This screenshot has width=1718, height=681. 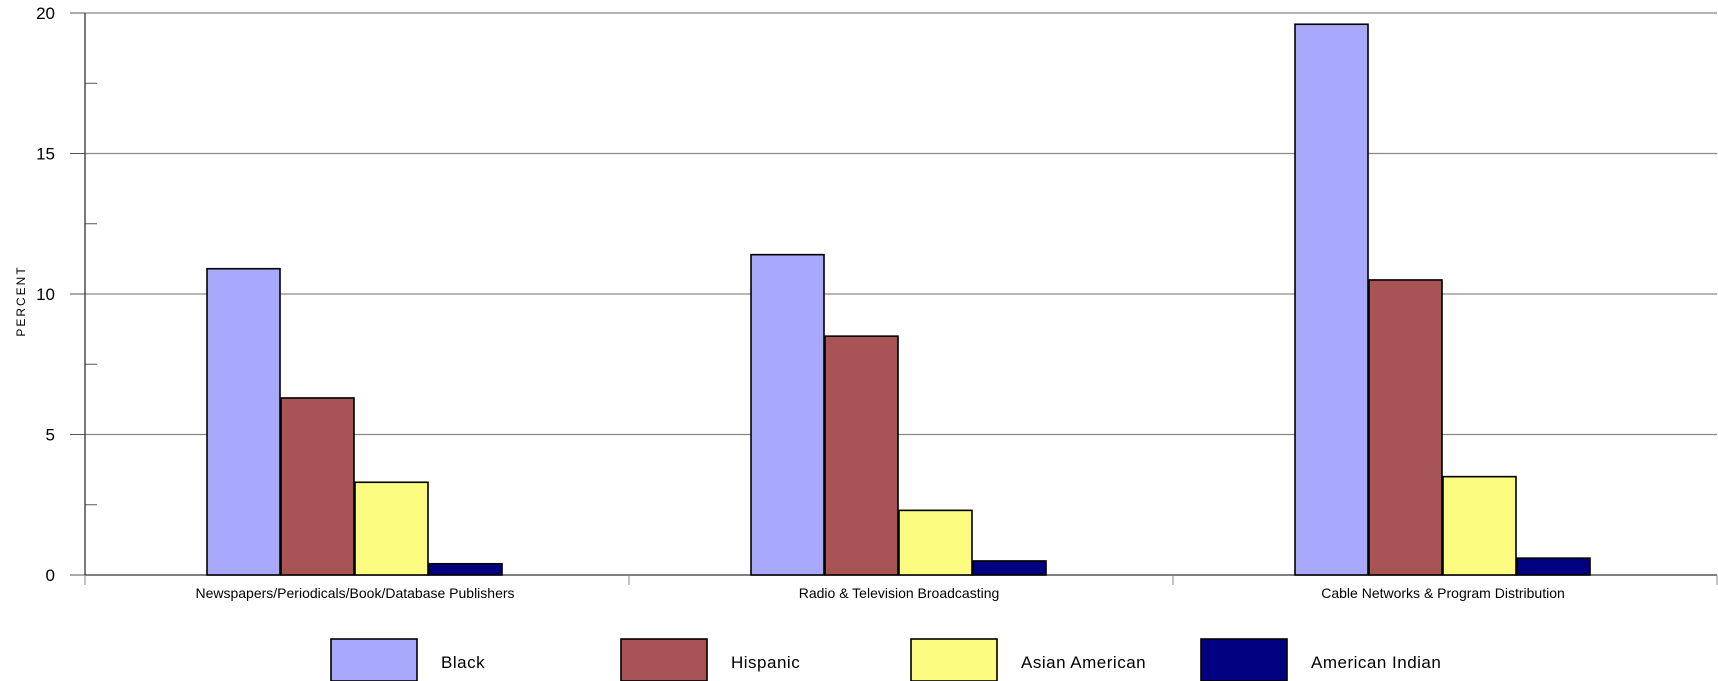 What do you see at coordinates (45, 13) in the screenshot?
I see `y-tick-label: 20` at bounding box center [45, 13].